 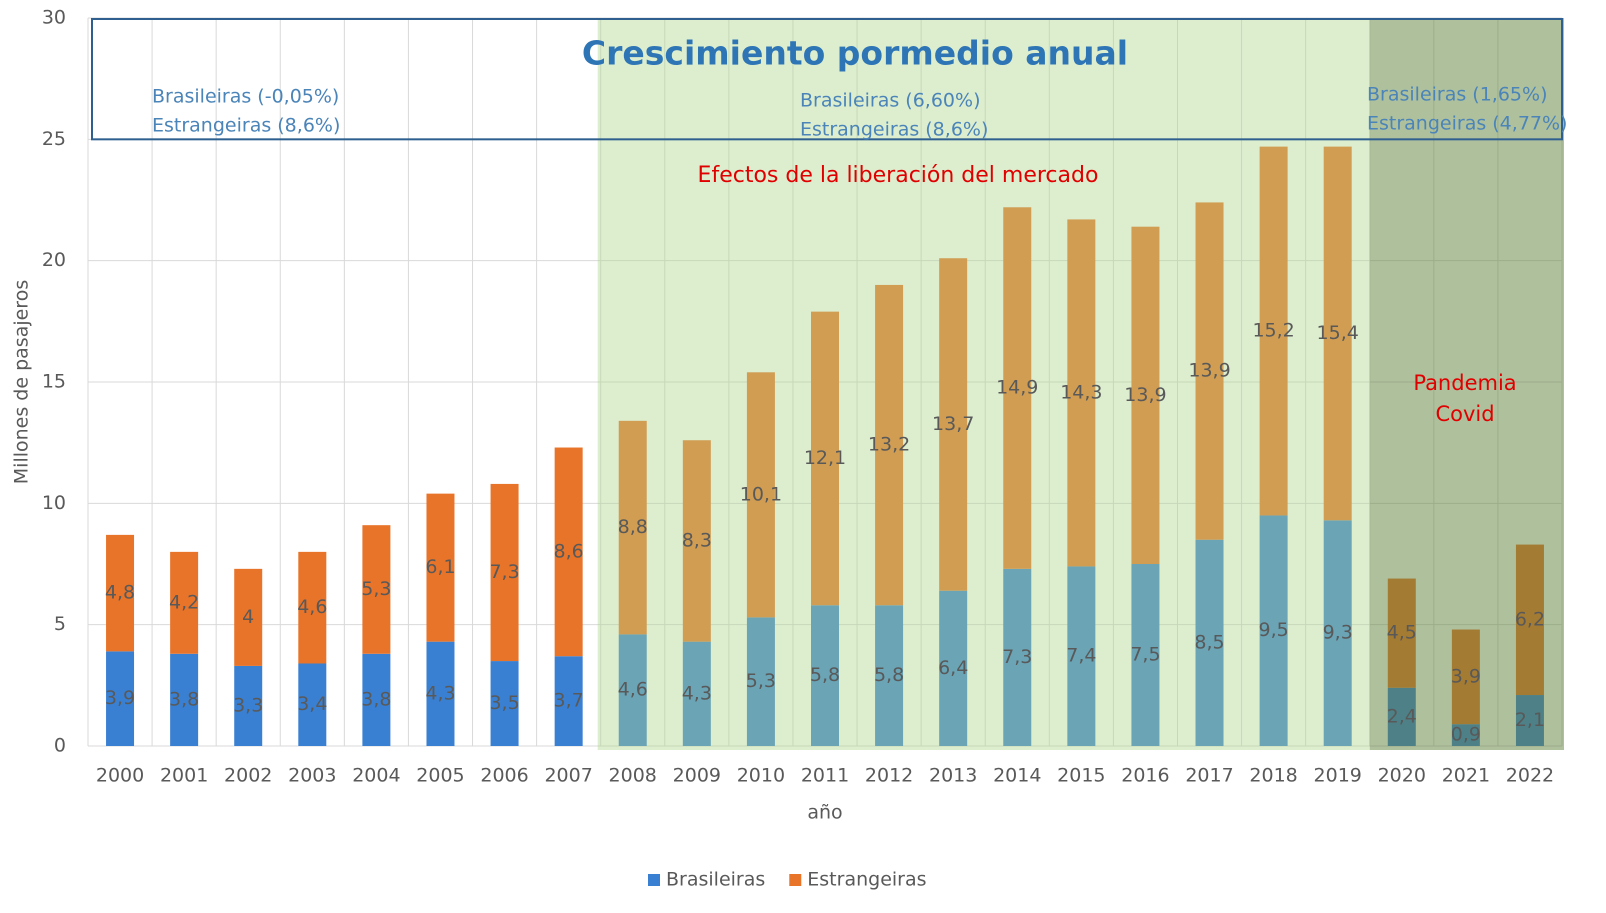 I want to click on data-label: 13,2, so click(x=889, y=445).